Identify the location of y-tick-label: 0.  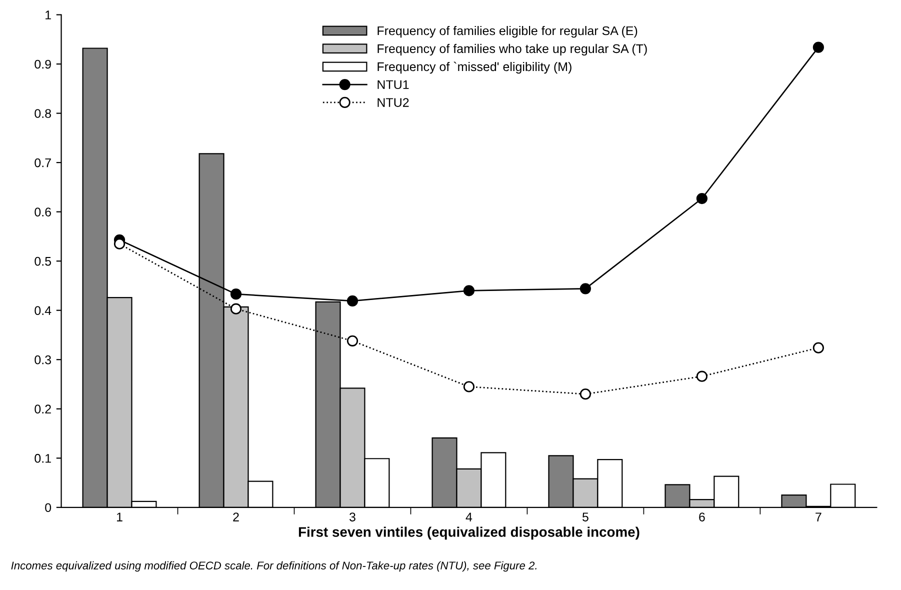
(48, 507).